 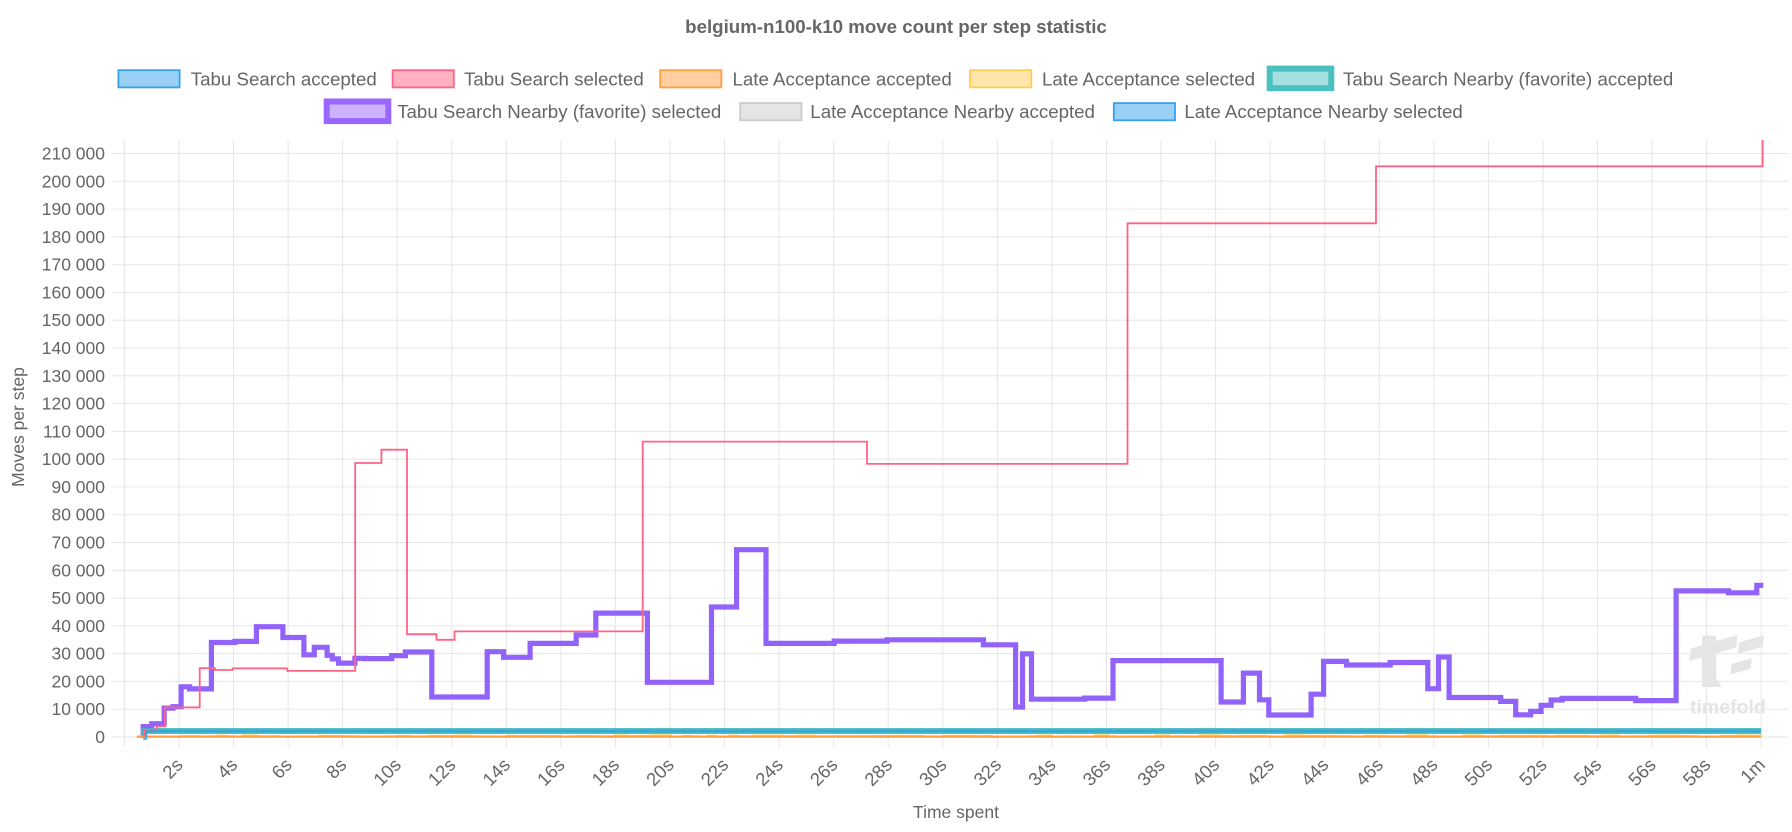 I want to click on svg-text: 70 000, so click(x=78, y=543).